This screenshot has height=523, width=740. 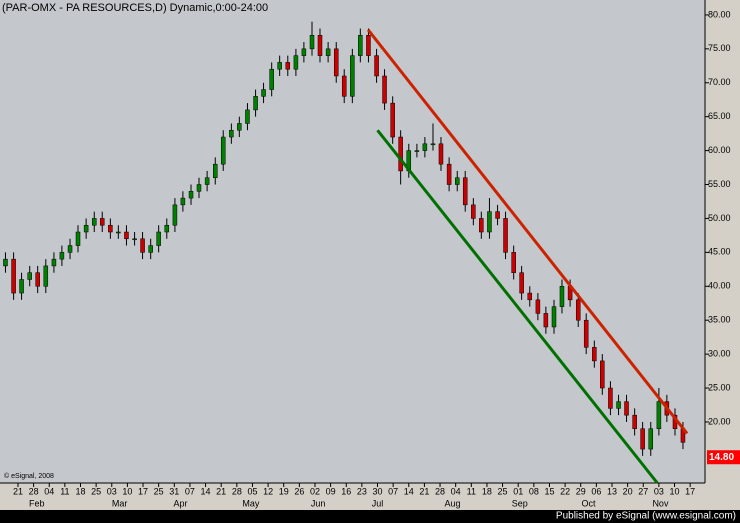 I want to click on x-tick-label: 10, so click(x=127, y=491).